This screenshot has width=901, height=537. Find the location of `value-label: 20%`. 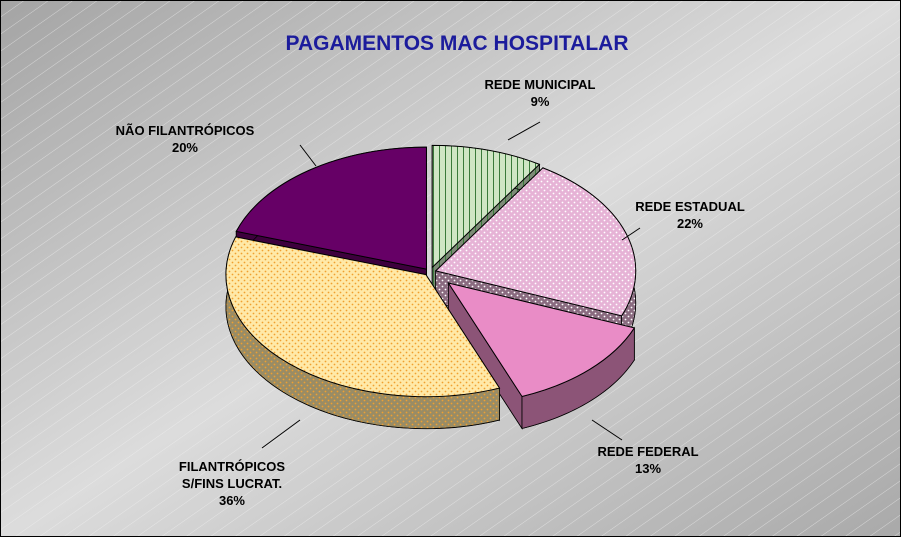

value-label: 20% is located at coordinates (185, 147).